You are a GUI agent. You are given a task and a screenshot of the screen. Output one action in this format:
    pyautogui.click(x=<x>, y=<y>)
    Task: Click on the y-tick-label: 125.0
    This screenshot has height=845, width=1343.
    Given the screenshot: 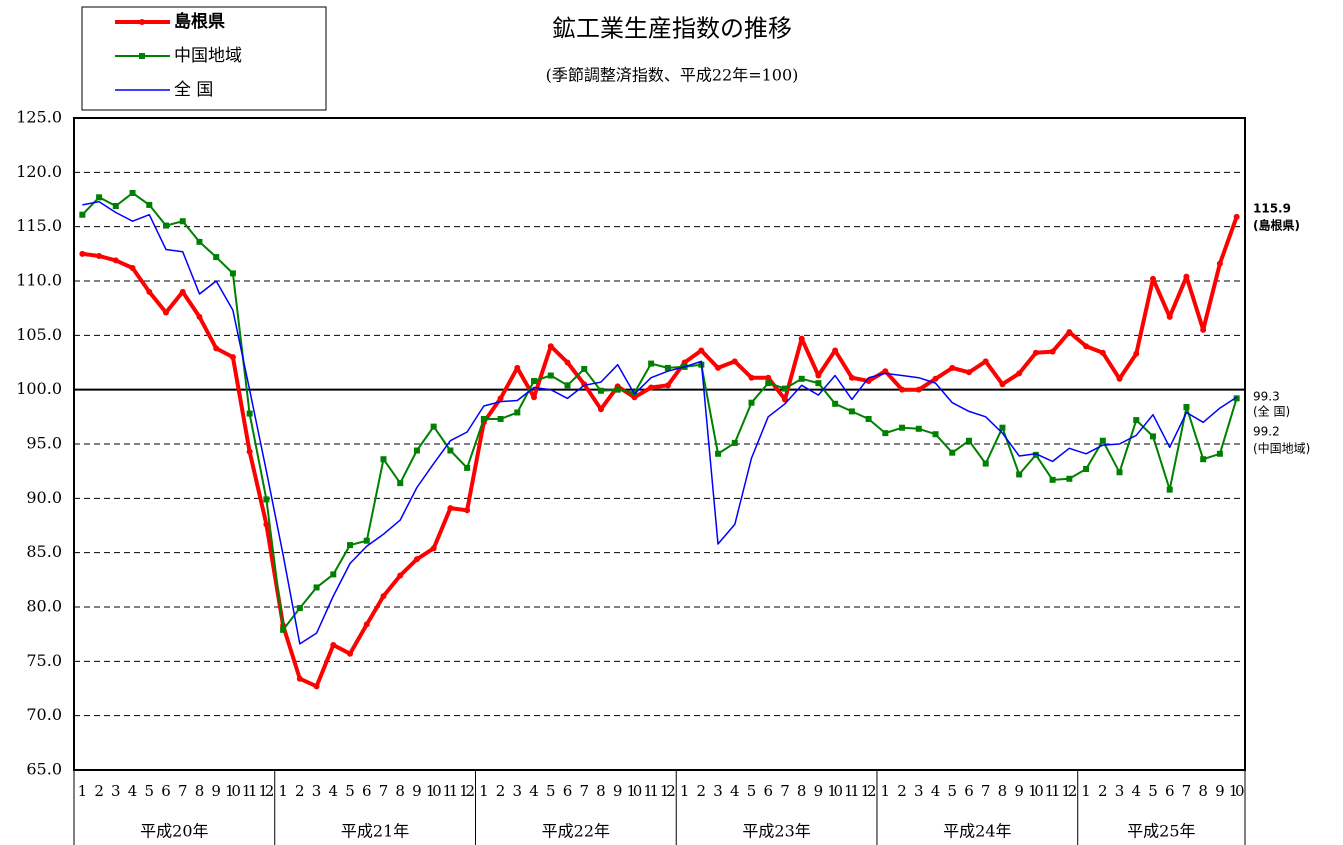 What is the action you would take?
    pyautogui.click(x=39, y=117)
    